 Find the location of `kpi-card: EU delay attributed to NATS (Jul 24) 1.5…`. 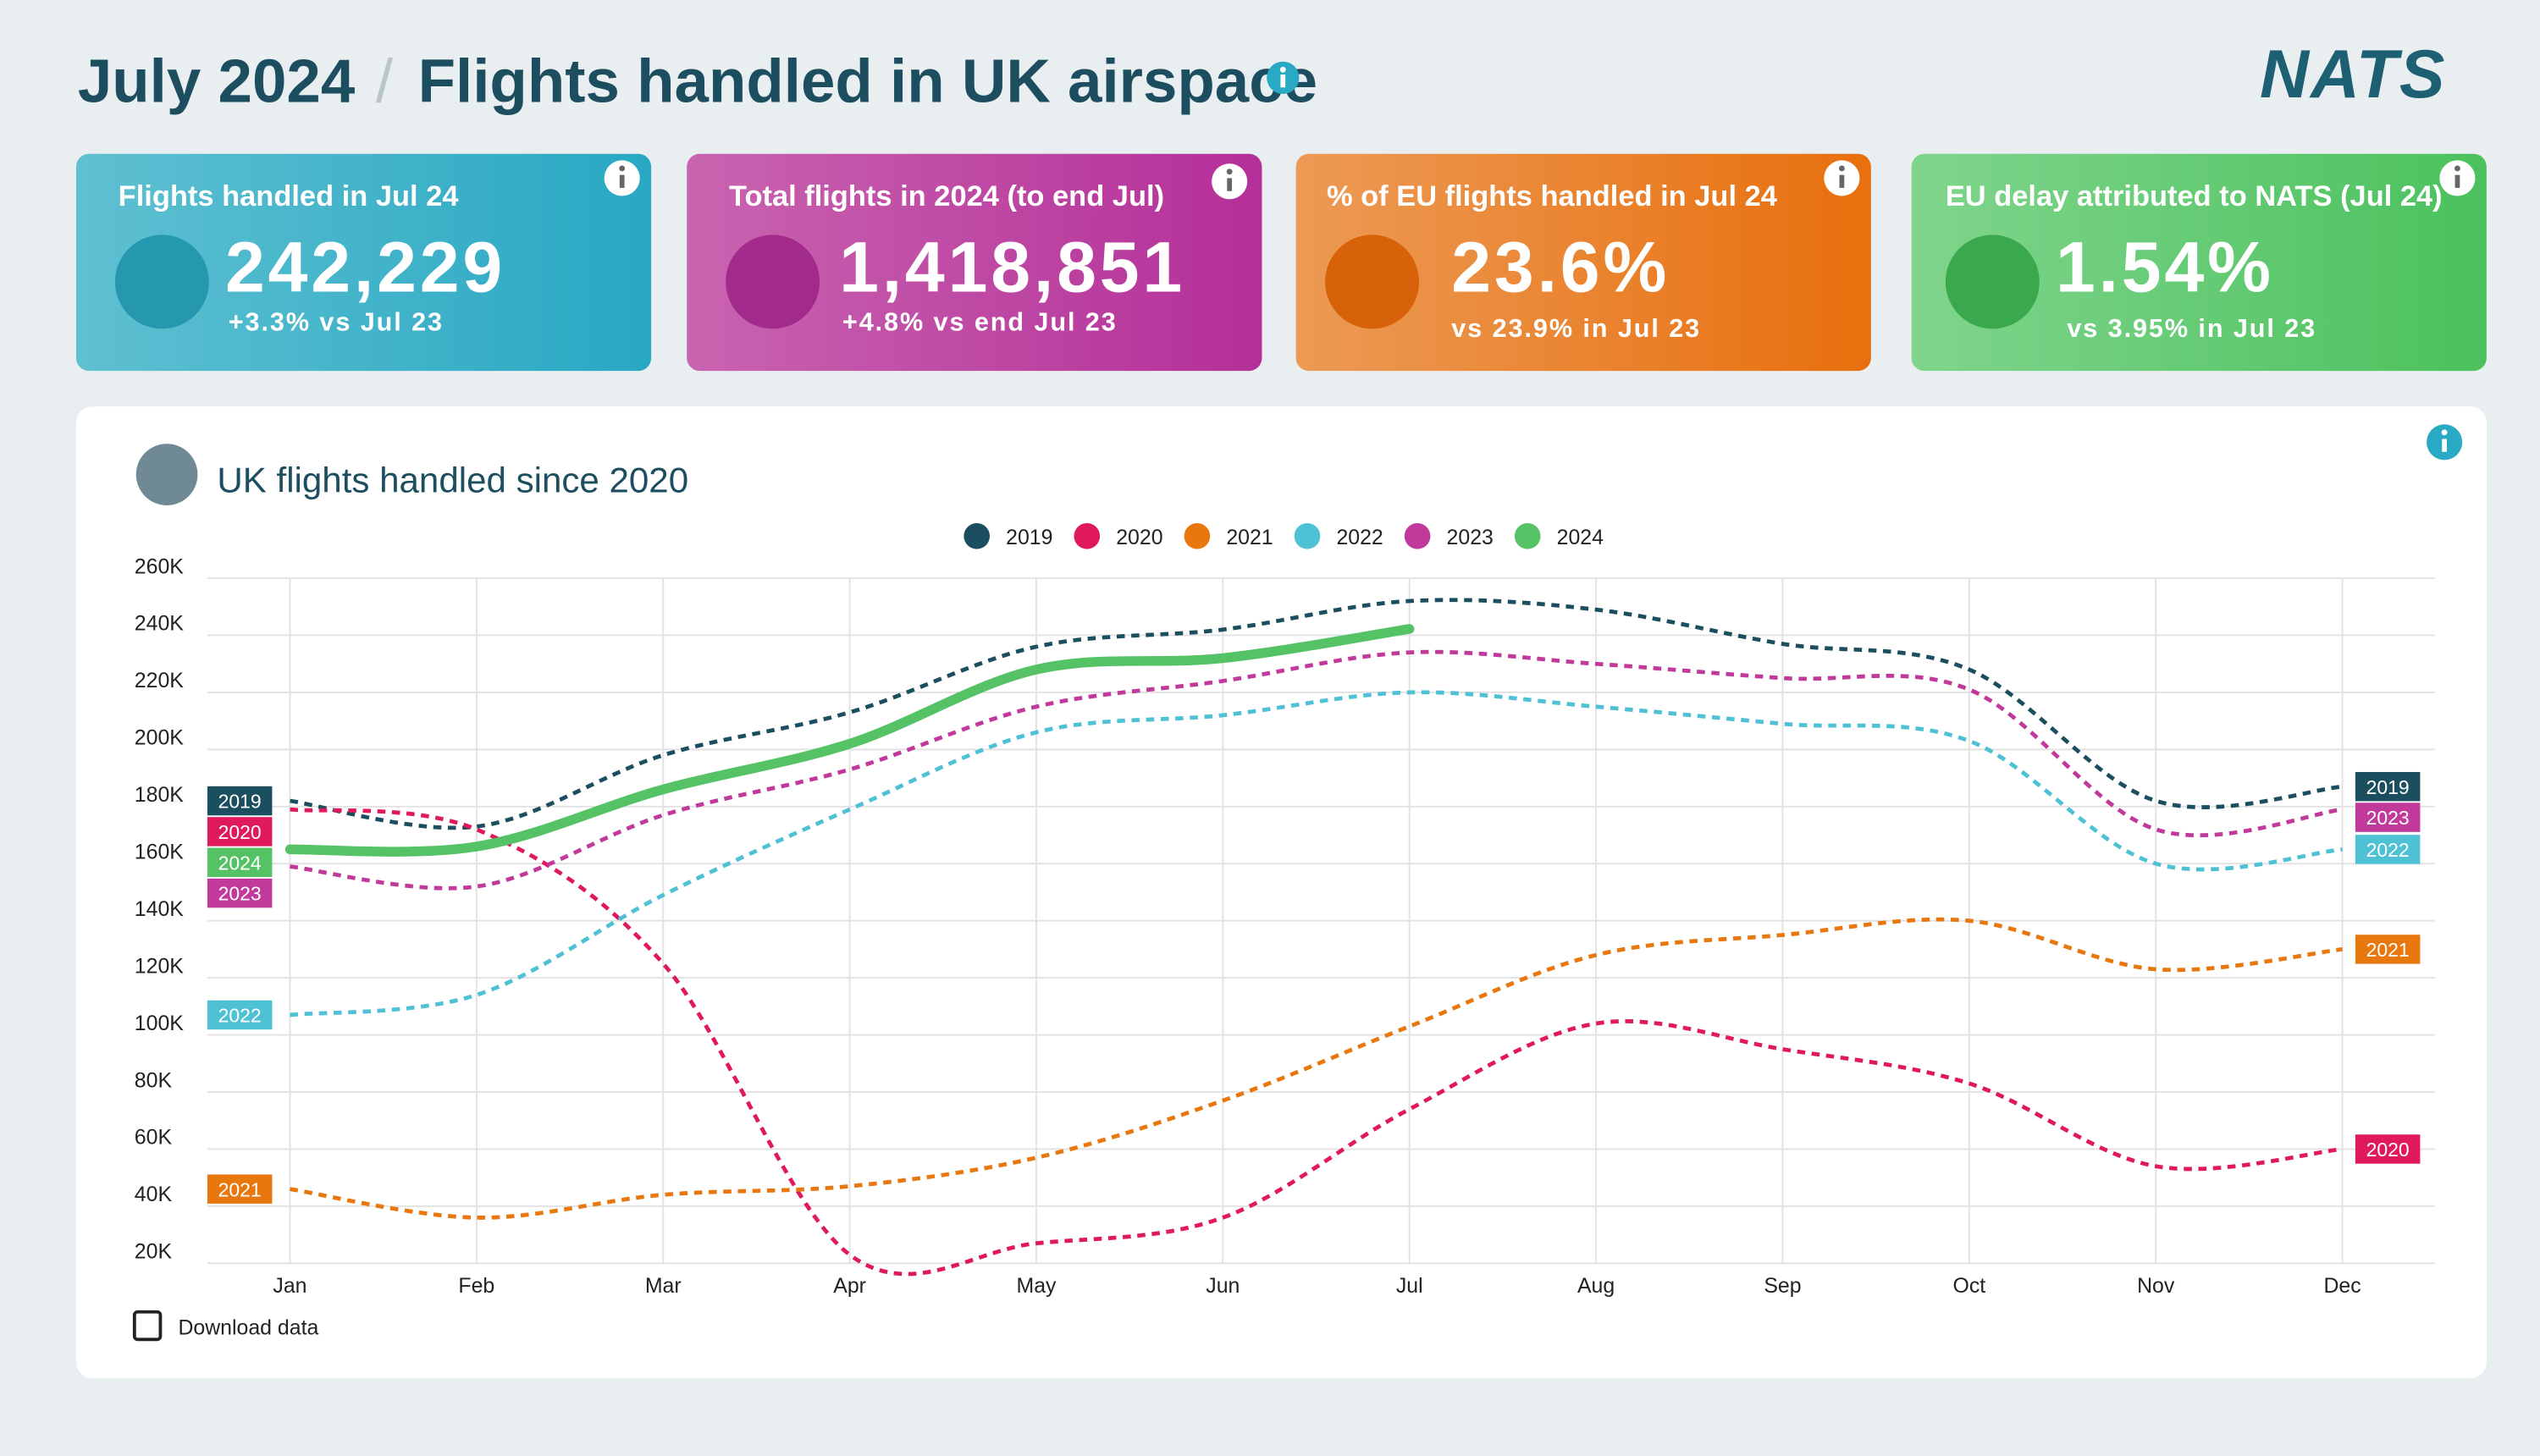

kpi-card: EU delay attributed to NATS (Jul 24) 1.5… is located at coordinates (2199, 262).